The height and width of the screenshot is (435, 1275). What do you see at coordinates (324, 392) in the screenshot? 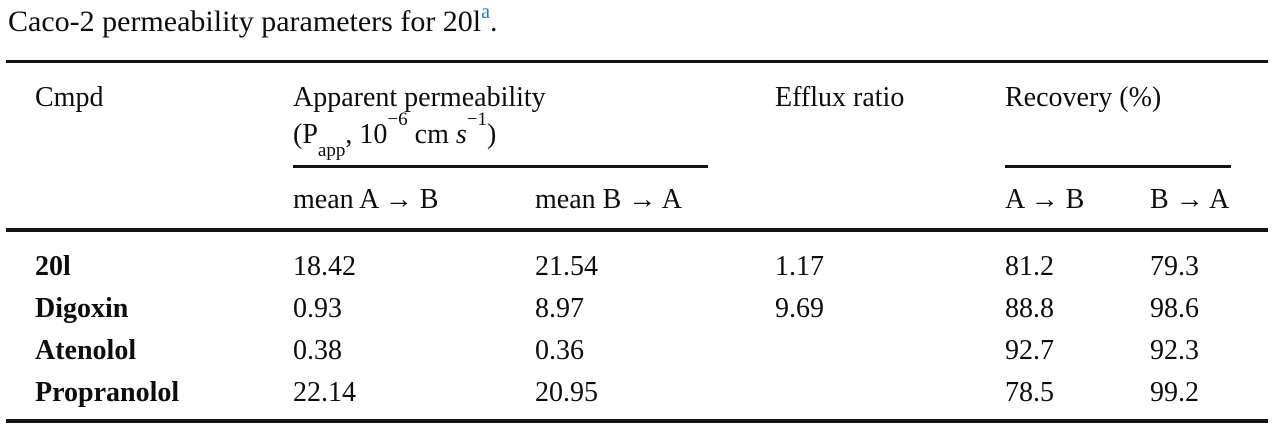
I see `cell-mean-a-to-b: 22.14` at bounding box center [324, 392].